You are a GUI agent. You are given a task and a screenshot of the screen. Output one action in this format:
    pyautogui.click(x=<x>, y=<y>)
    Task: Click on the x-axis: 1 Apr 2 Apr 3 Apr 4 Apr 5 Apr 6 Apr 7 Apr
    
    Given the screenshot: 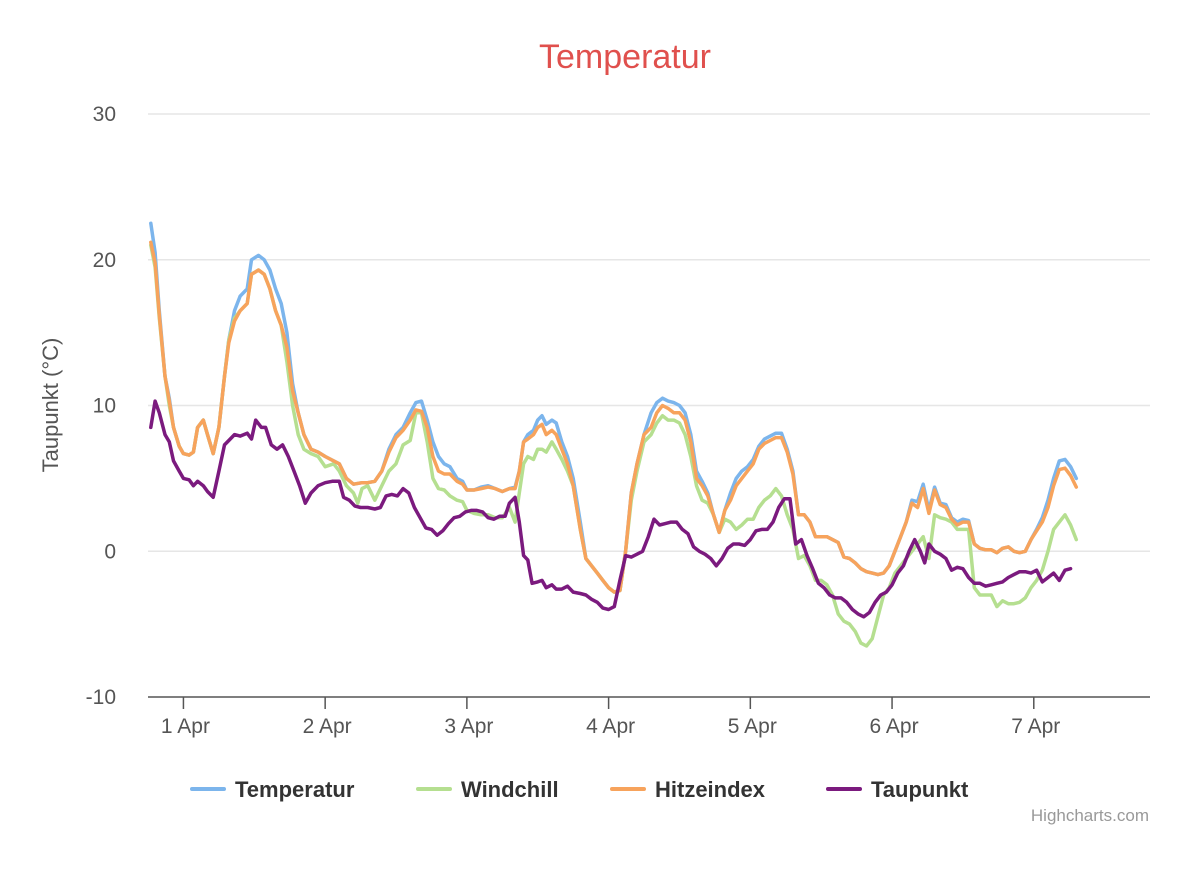 What is the action you would take?
    pyautogui.click(x=649, y=717)
    